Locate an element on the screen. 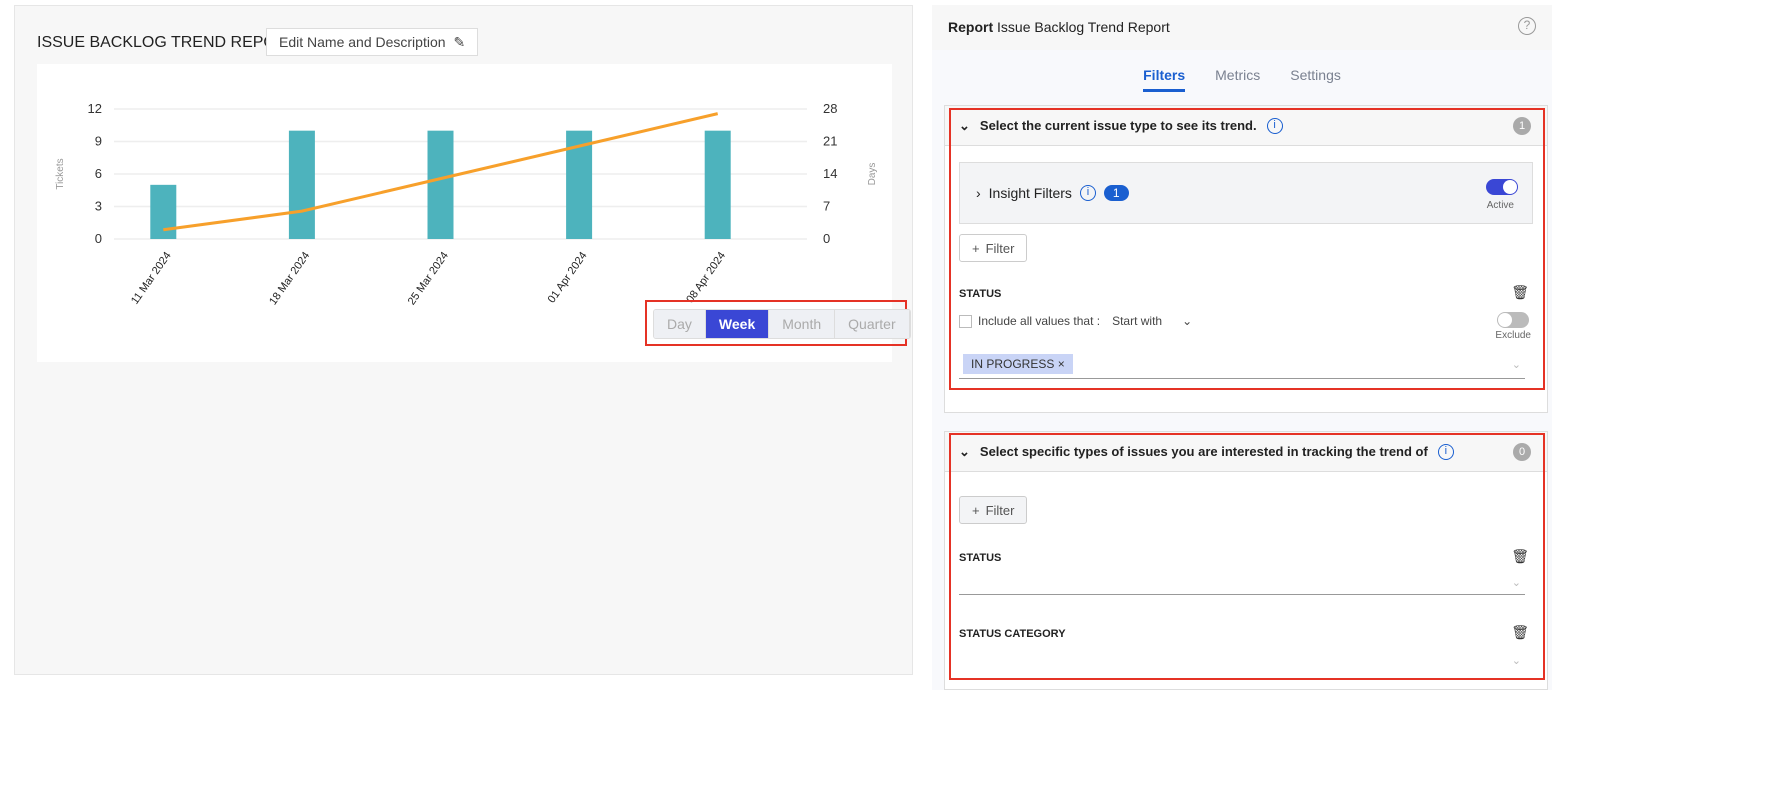  granularity-quarter: Quarter is located at coordinates (872, 324).